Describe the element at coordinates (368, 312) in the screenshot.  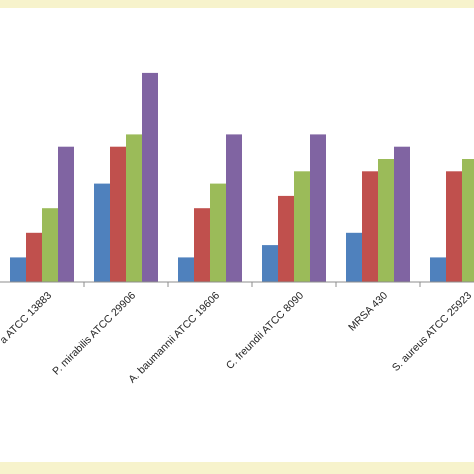
I see `x-tick-label: MRSA 430` at that location.